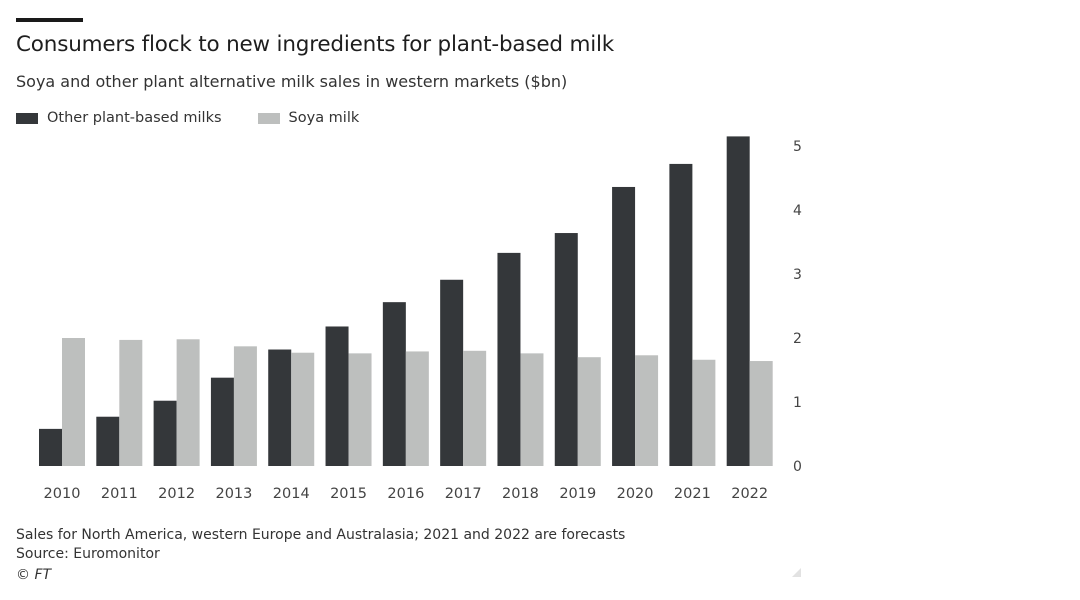  What do you see at coordinates (268, 118) in the screenshot?
I see `legend-swatch-soya` at bounding box center [268, 118].